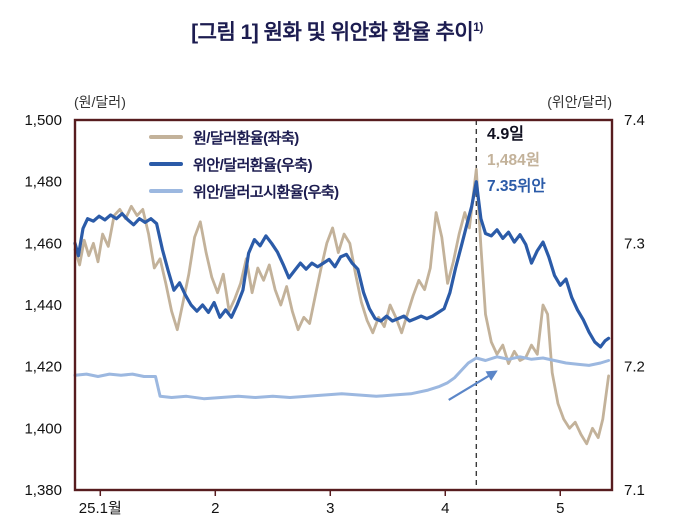  Describe the element at coordinates (43, 367) in the screenshot. I see `left-axis-tick-label: 1,420` at that location.